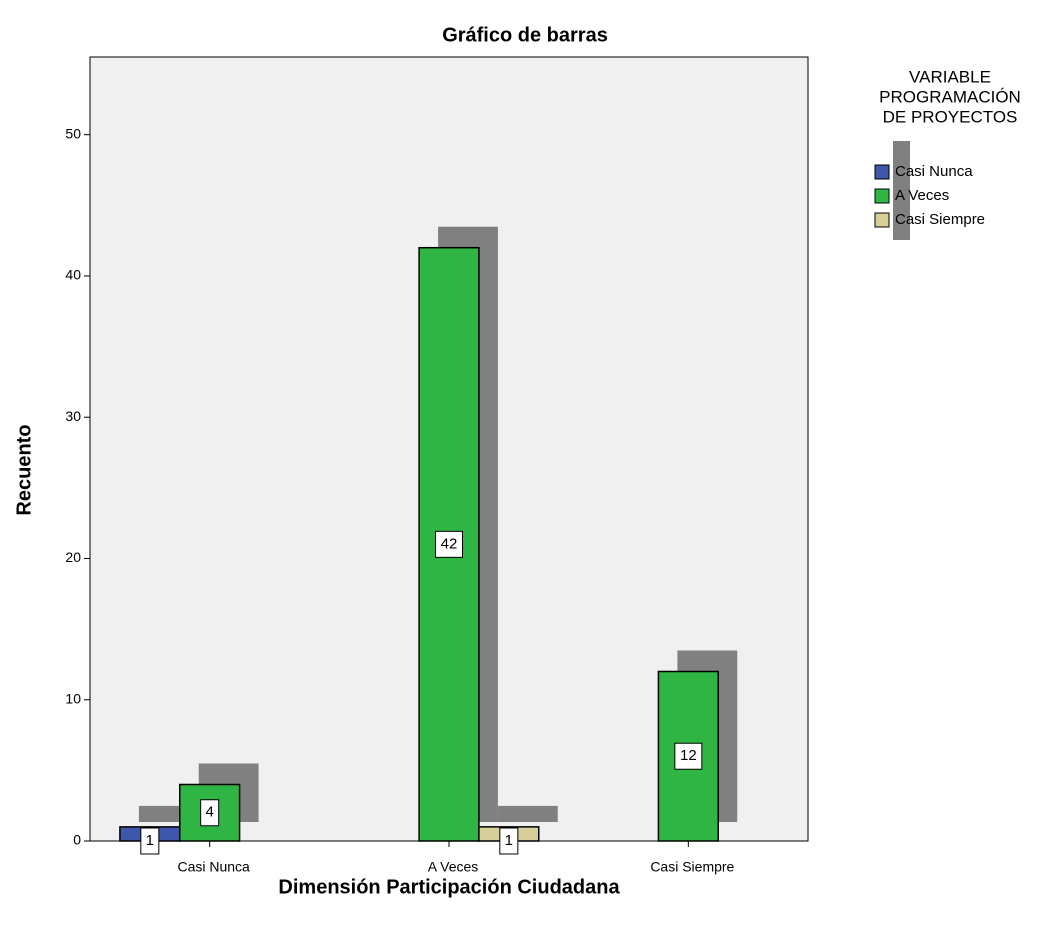 This screenshot has height=926, width=1041. Describe the element at coordinates (73, 698) in the screenshot. I see `y-tick-label: 10` at that location.